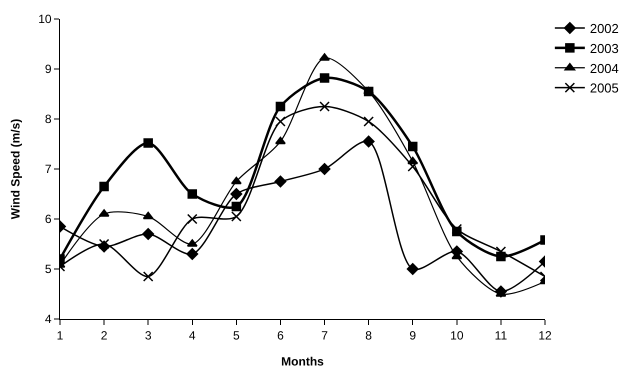  What do you see at coordinates (192, 335) in the screenshot?
I see `x-tick-label: 4` at bounding box center [192, 335].